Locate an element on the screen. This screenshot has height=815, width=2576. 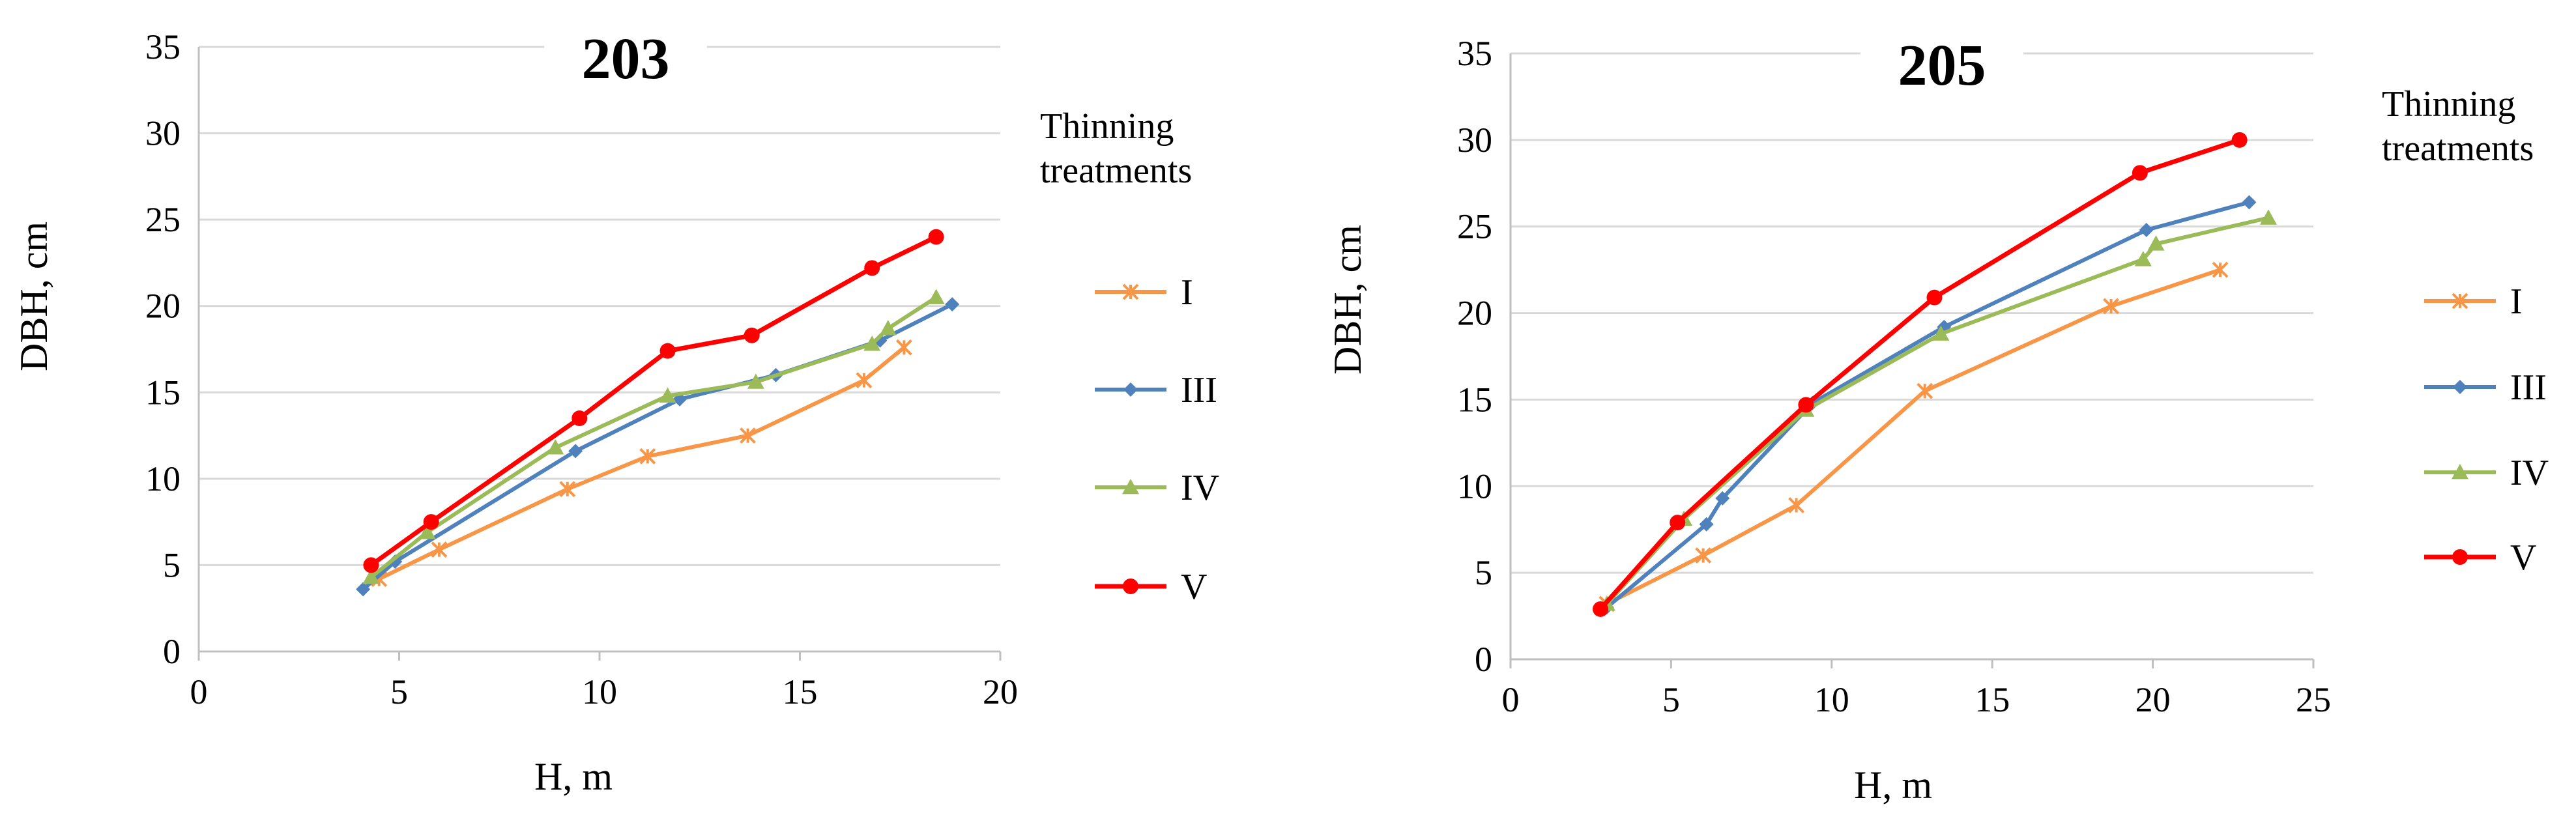
chart-203-x-axis-title: H, m is located at coordinates (573, 776).